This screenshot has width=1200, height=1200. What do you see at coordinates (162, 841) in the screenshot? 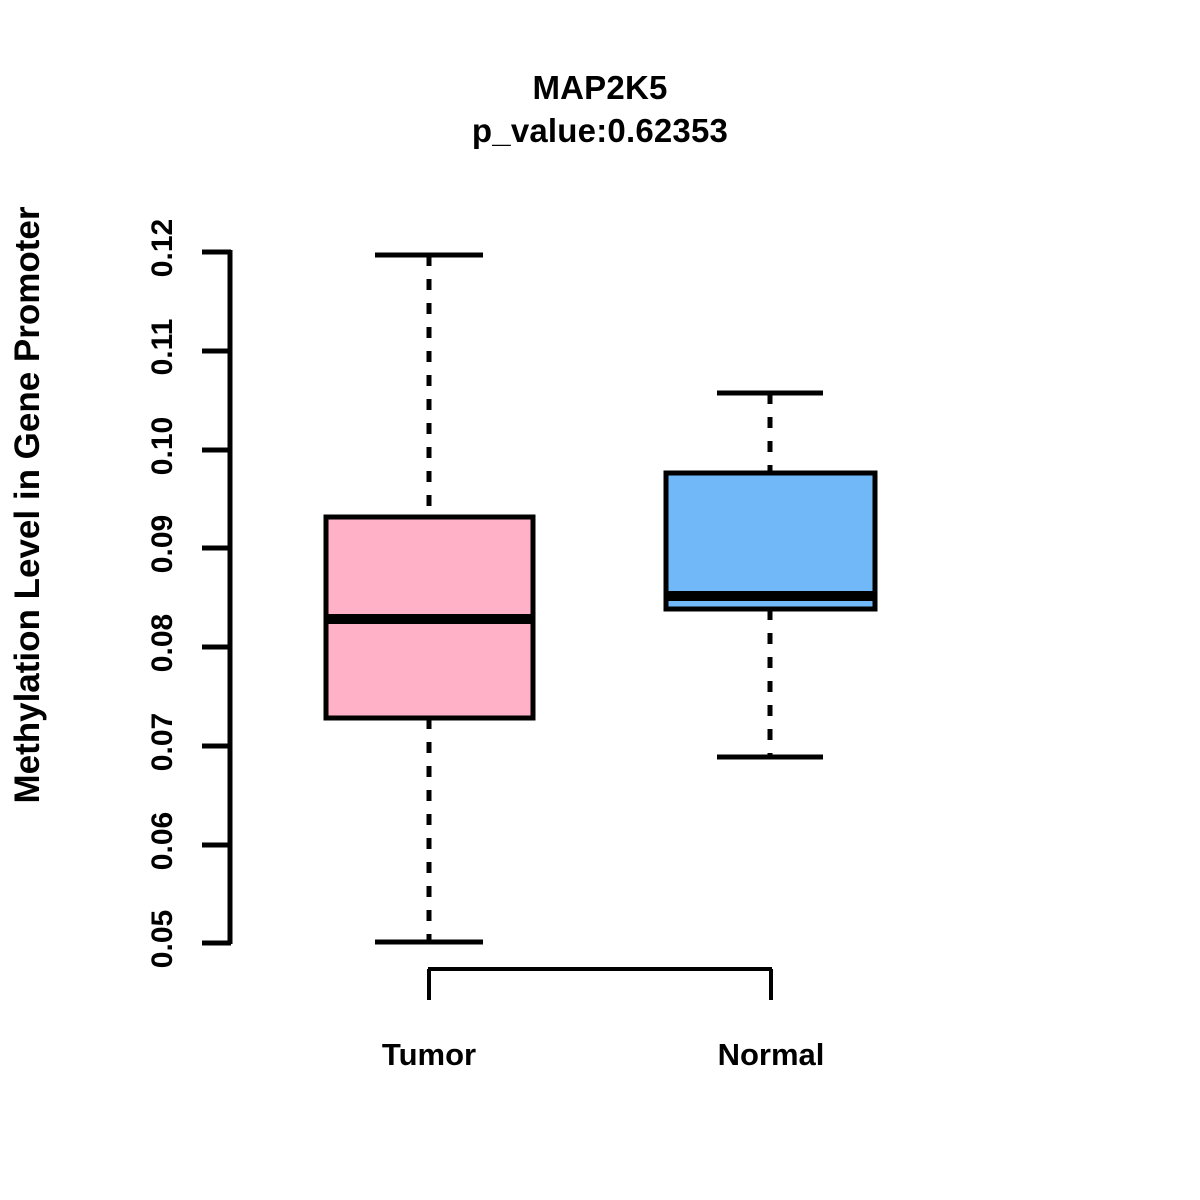
I see `y-tick-label-0.06: 0.06` at bounding box center [162, 841].